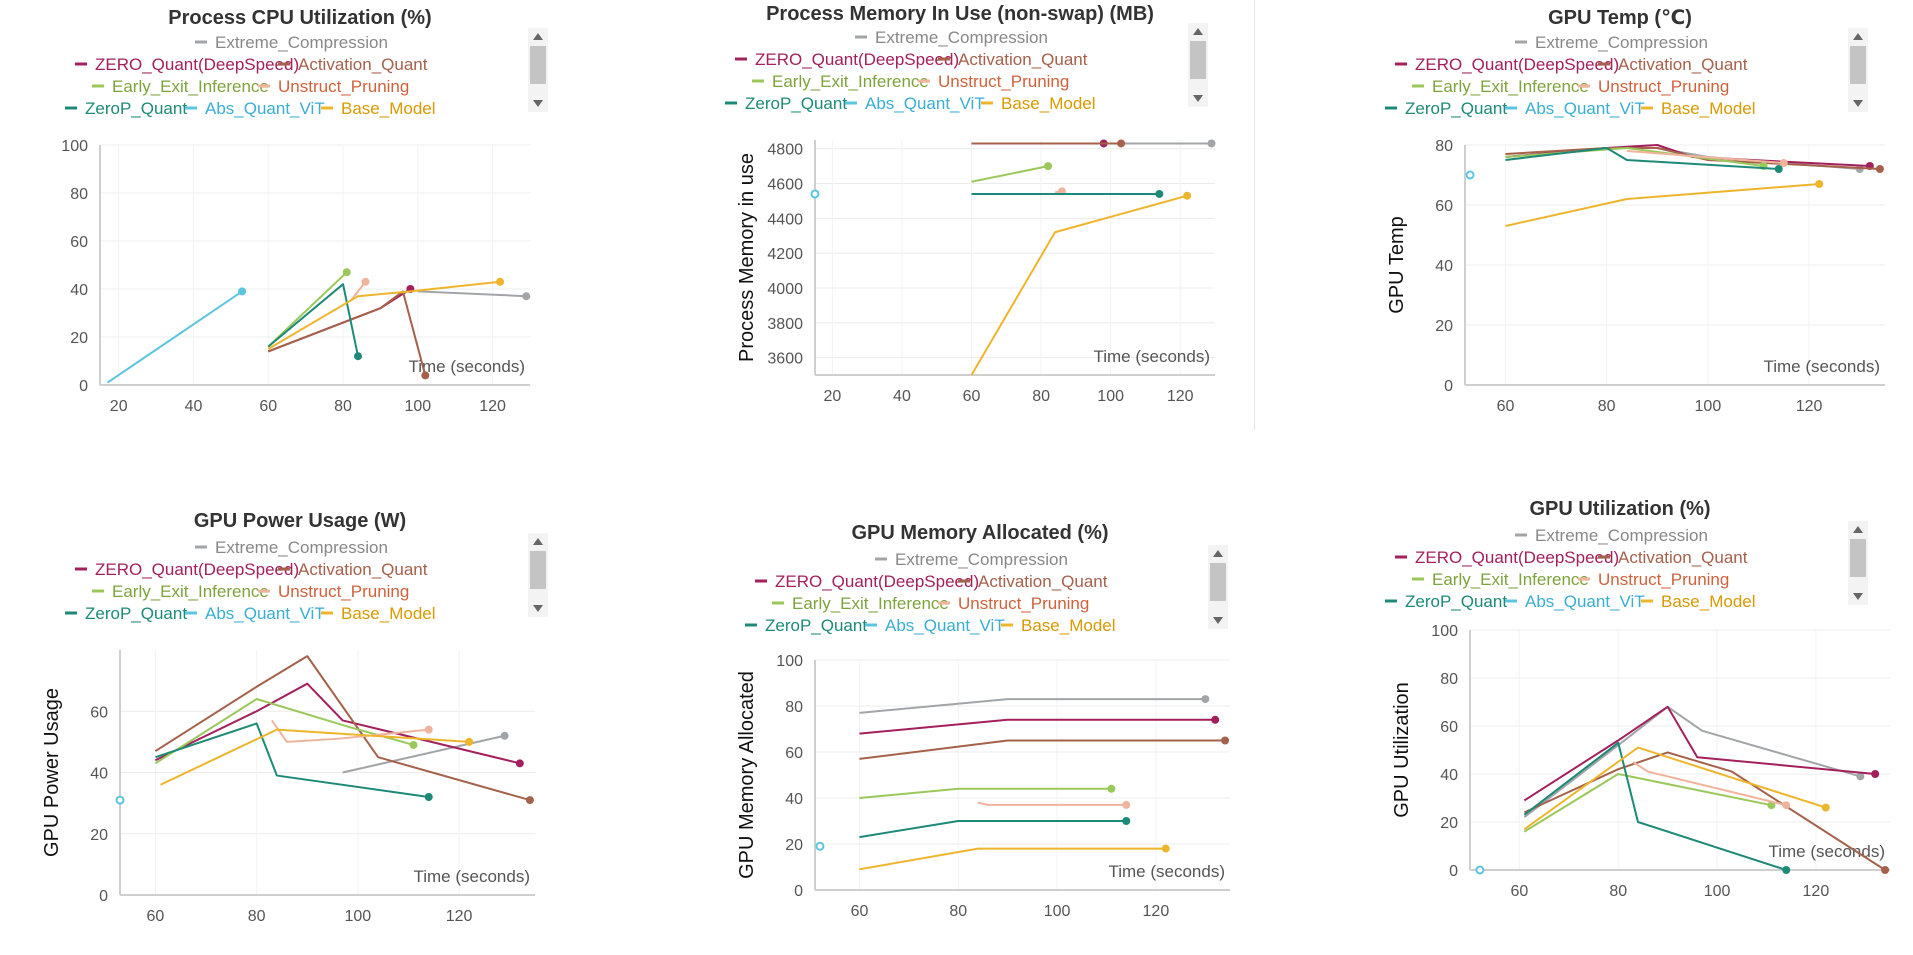 Image resolution: width=1913 pixels, height=955 pixels. Describe the element at coordinates (174, 337) in the screenshot. I see `series-line-abs-quant-vit` at that location.